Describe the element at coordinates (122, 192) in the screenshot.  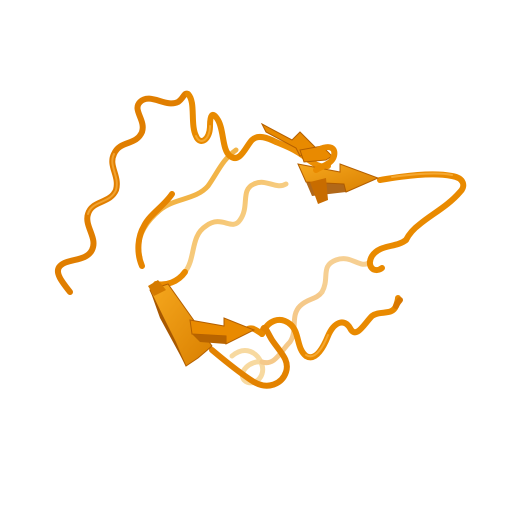
I see `n-terminal-tail` at that location.